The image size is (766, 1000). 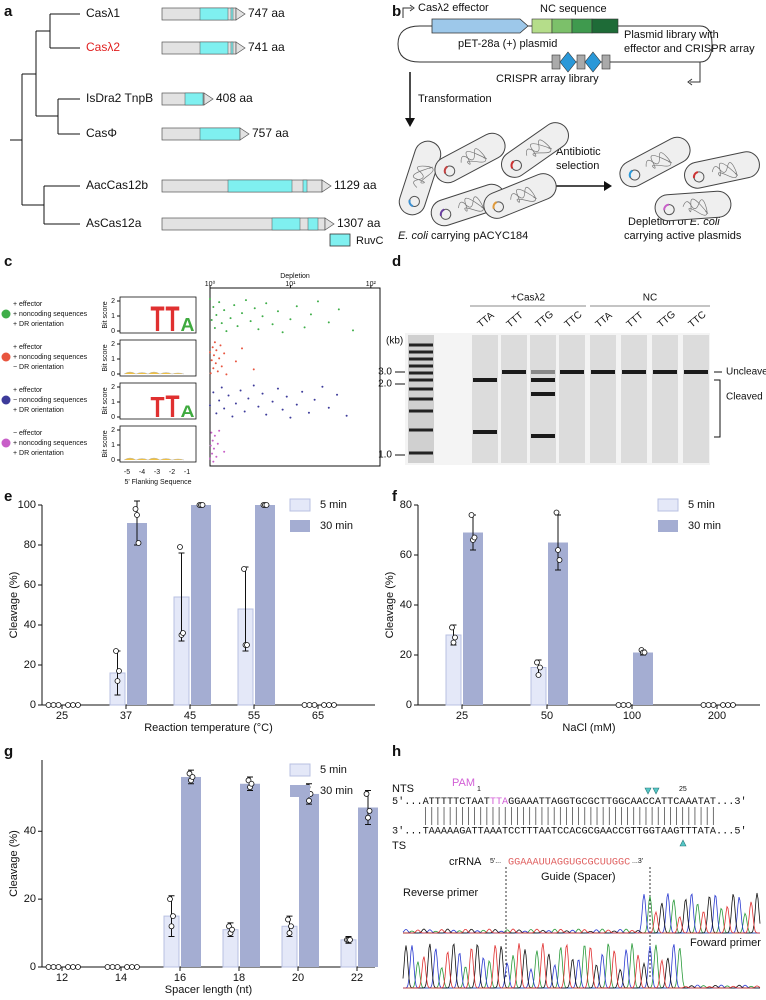 I want to click on plasmid-diagram, so click(x=555, y=97).